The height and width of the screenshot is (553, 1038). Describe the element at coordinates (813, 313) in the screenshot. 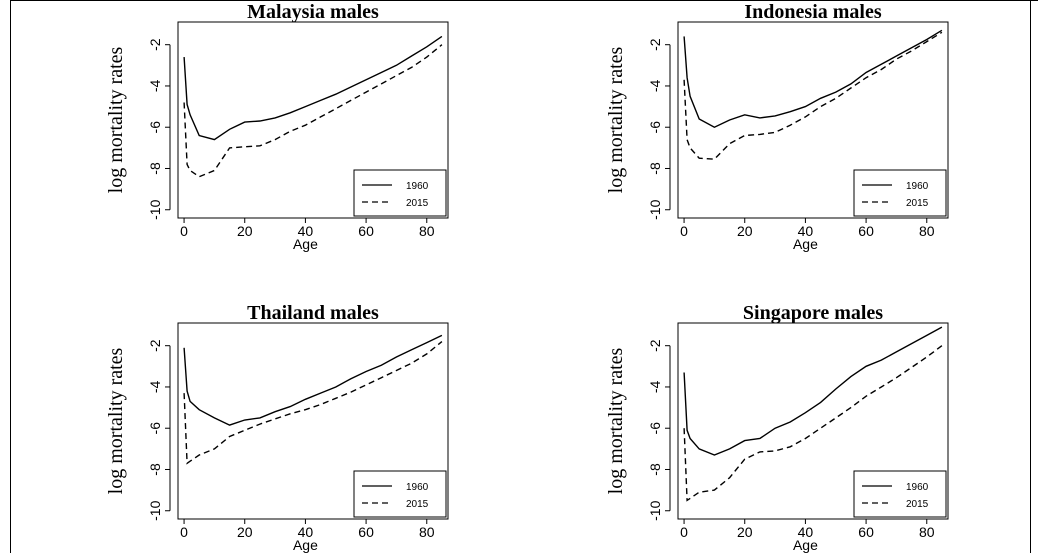

I see `chart-title: Singapore males` at that location.